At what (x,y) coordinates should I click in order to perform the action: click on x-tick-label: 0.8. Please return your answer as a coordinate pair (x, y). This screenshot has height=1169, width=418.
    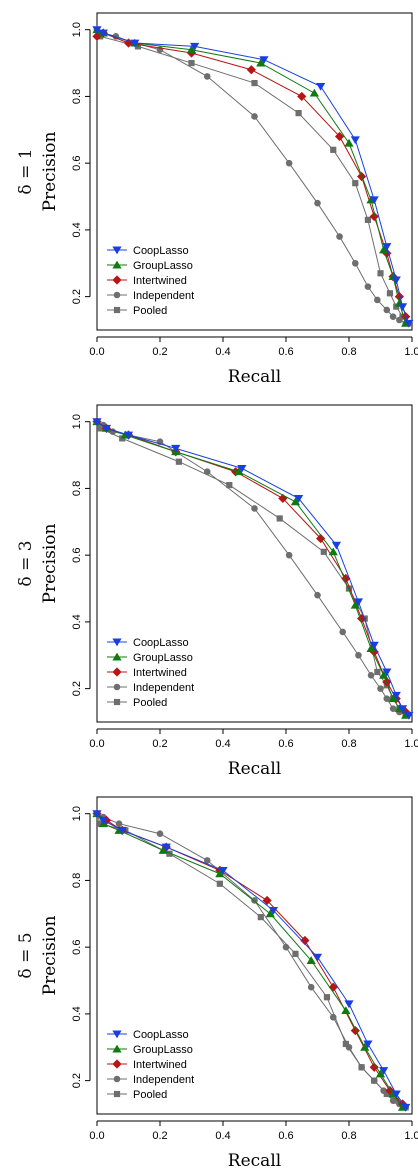
    Looking at the image, I should click on (348, 1136).